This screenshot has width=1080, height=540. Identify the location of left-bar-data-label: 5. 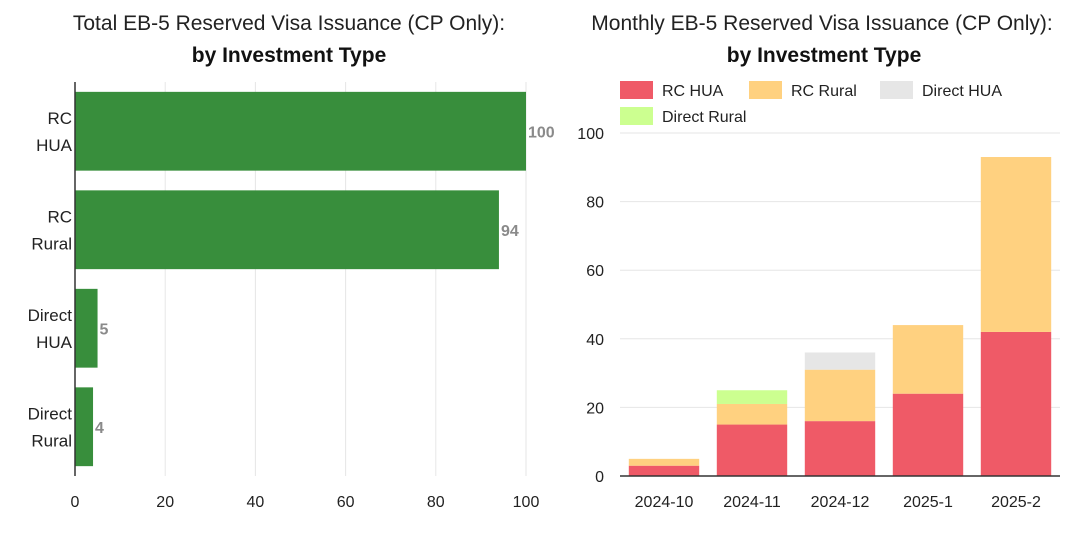
(104, 329).